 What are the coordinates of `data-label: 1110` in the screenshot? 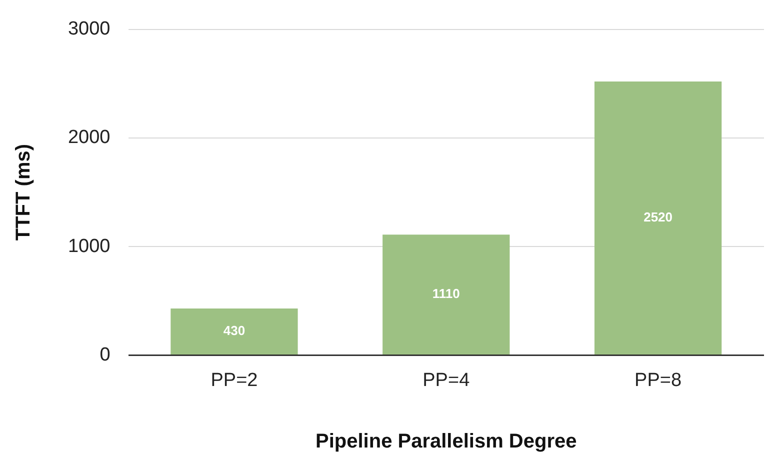 It's located at (446, 294).